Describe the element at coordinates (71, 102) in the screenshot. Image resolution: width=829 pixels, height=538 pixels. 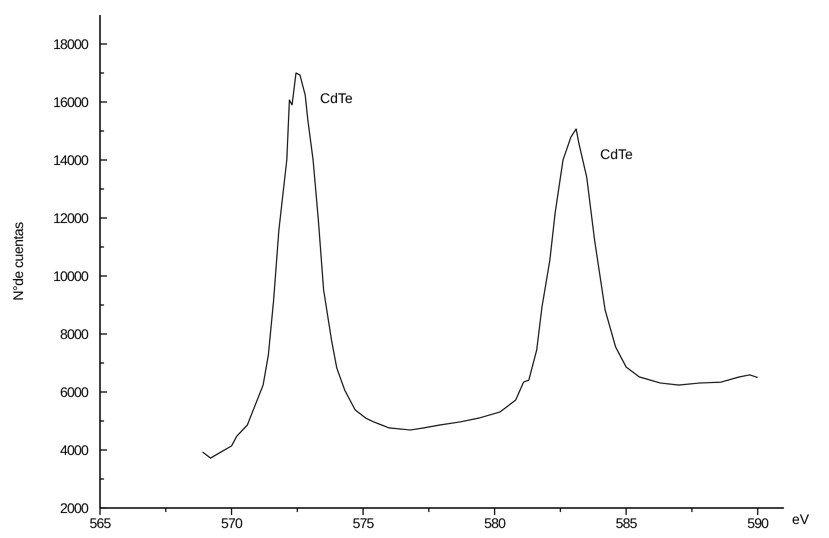
I see `y-tick-label: 16000` at that location.